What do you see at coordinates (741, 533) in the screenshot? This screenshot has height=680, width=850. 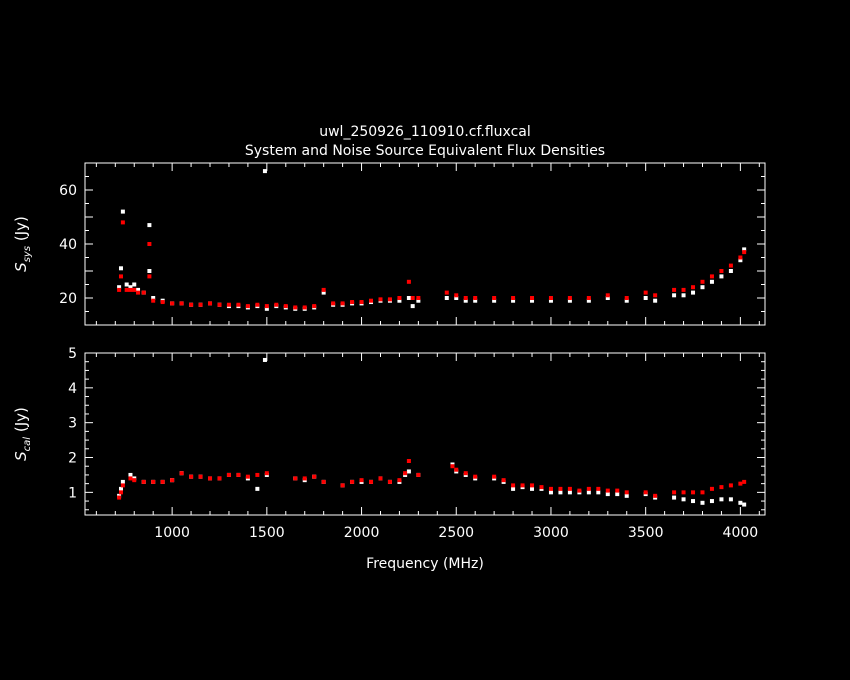 I see `x-tick-label: 4000` at bounding box center [741, 533].